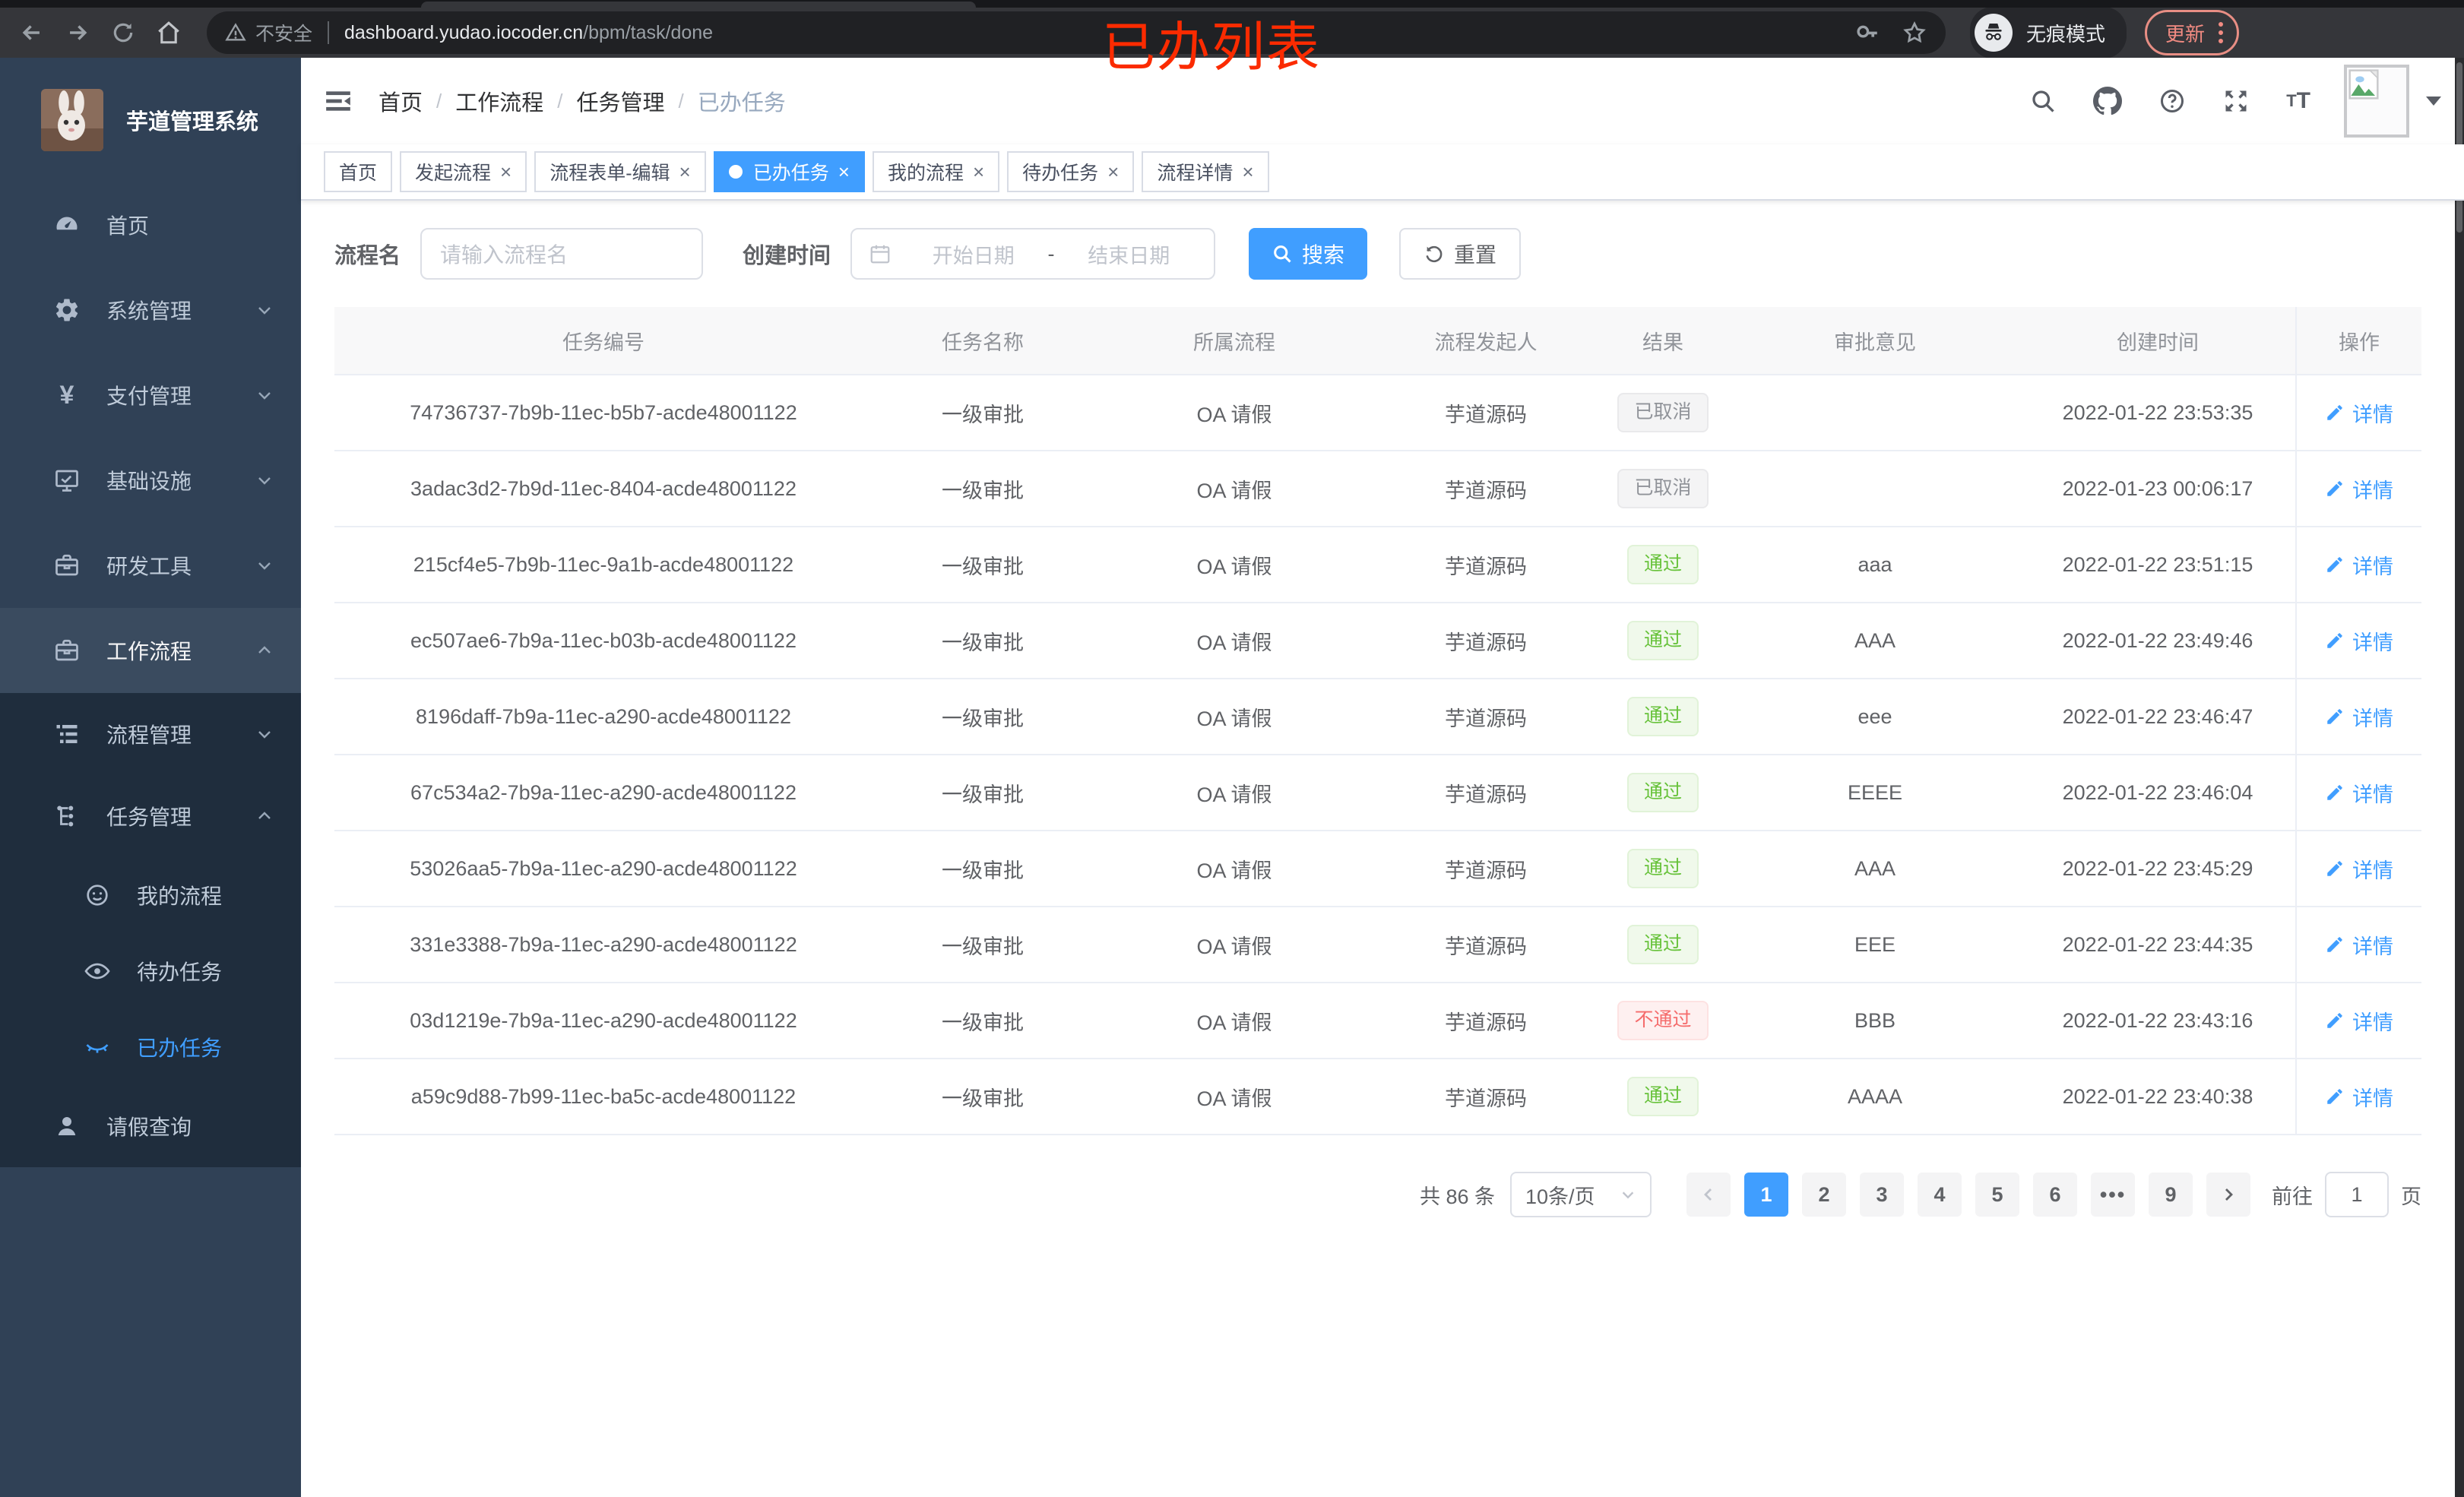 The height and width of the screenshot is (1497, 2464). I want to click on star-icon, so click(1914, 33).